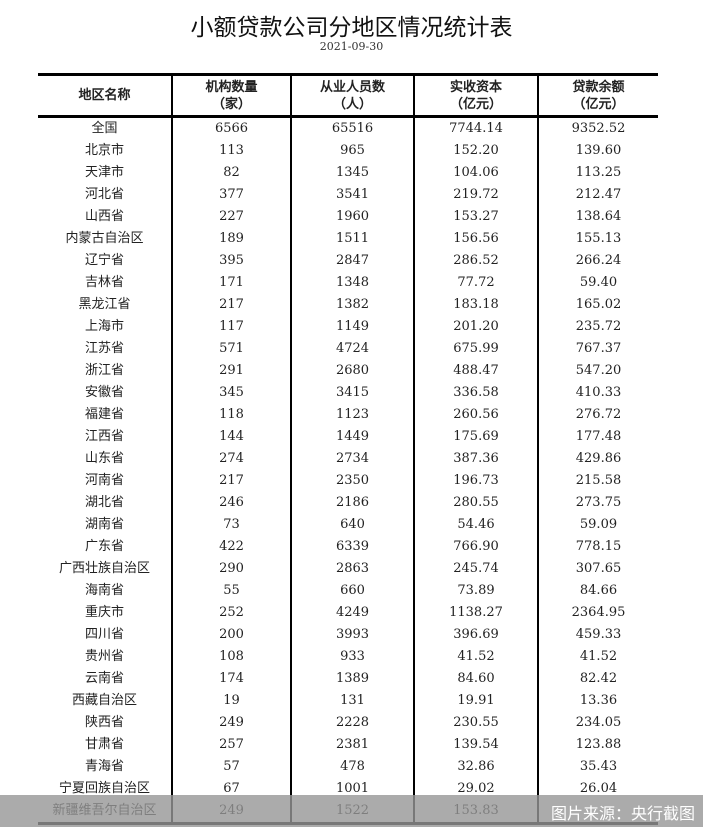  What do you see at coordinates (104, 656) in the screenshot?
I see `cell-region: 贵州省` at bounding box center [104, 656].